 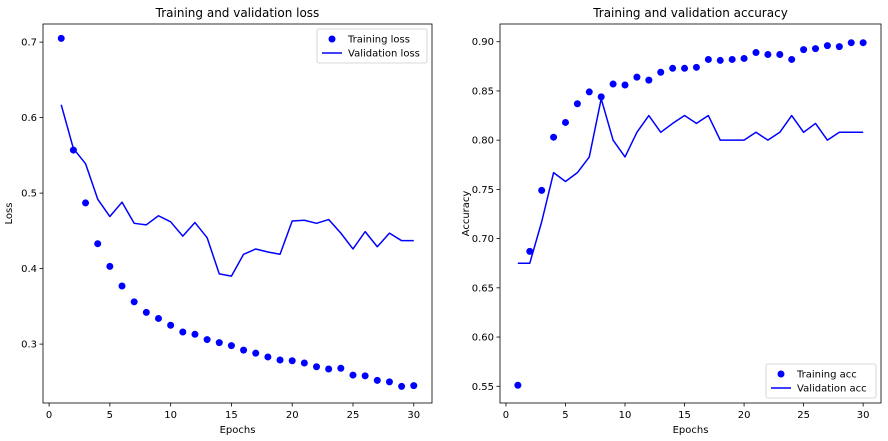 I want to click on y-tick-label: 0.5, so click(x=29, y=194).